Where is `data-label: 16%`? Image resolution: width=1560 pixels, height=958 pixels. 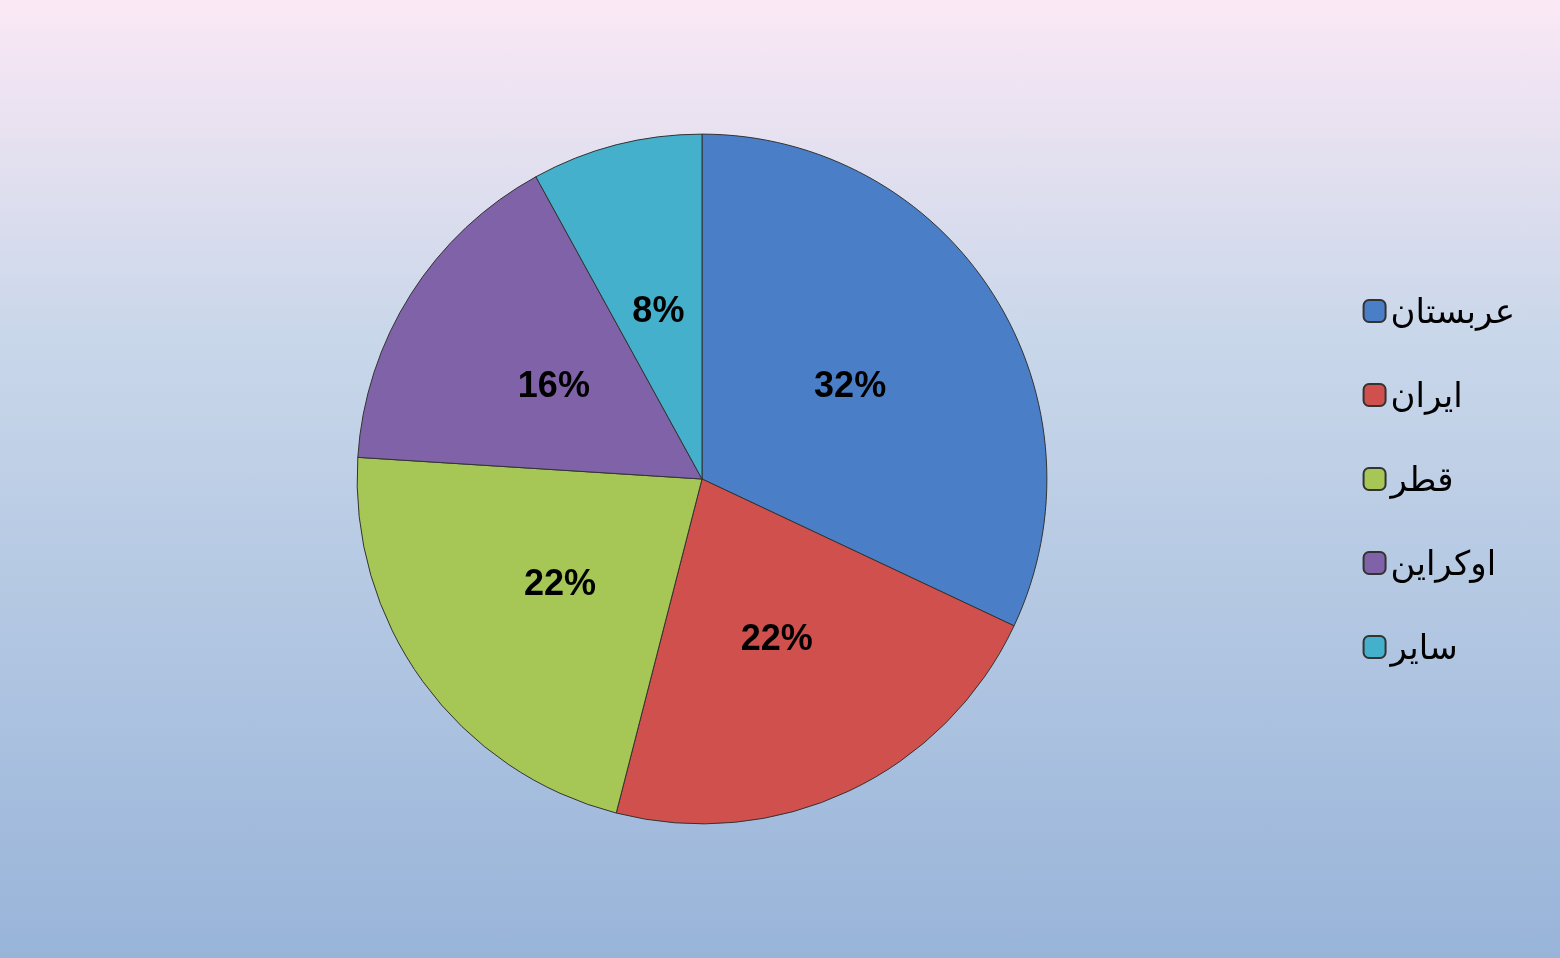 data-label: 16% is located at coordinates (553, 385).